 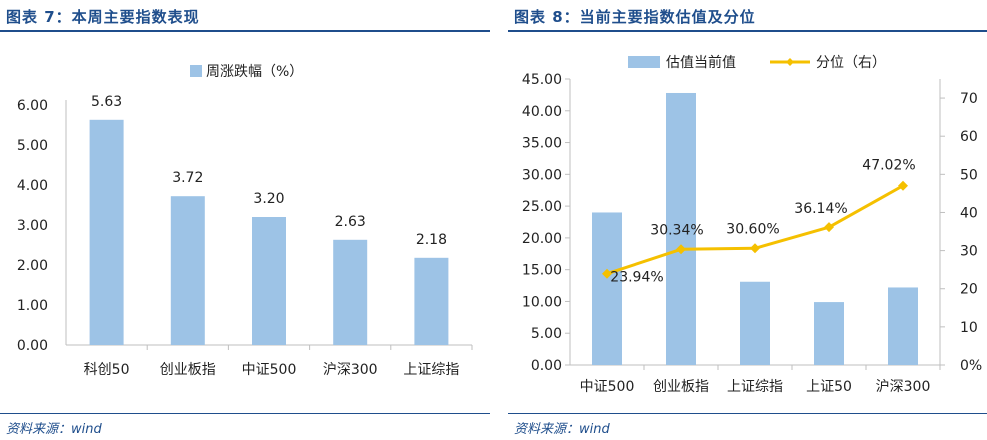 What do you see at coordinates (32, 306) in the screenshot?
I see `figure7-y-tick-label: 1.00` at bounding box center [32, 306].